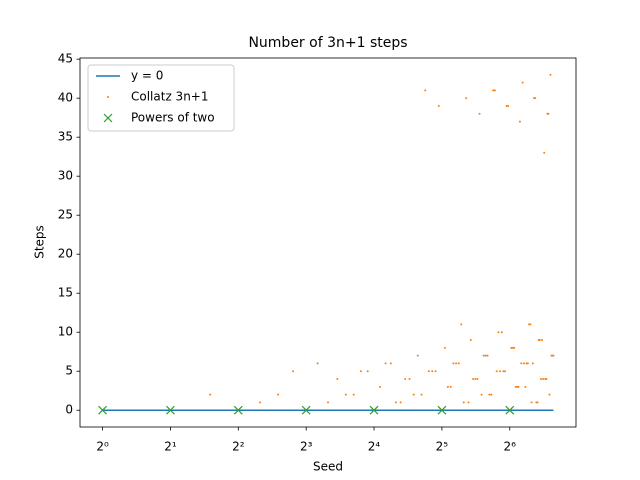 This screenshot has height=480, width=640. What do you see at coordinates (65, 59) in the screenshot?
I see `y-tick-label: 45` at bounding box center [65, 59].